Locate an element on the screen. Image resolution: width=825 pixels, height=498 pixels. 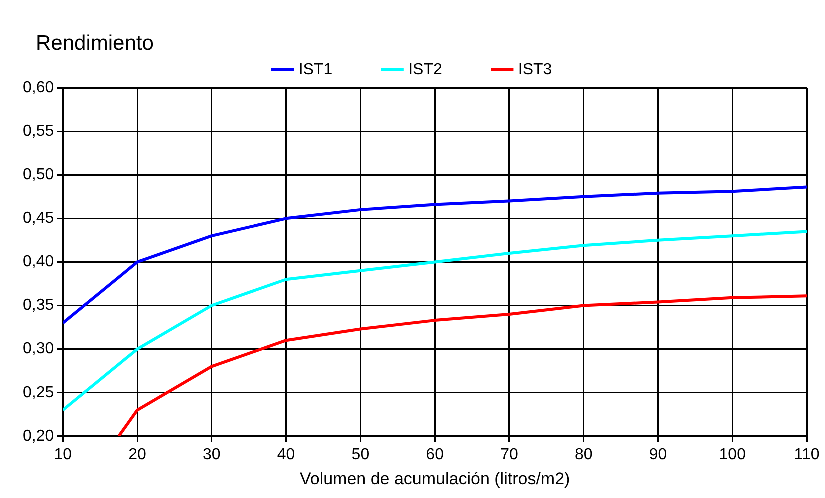
legend-label: IST2 is located at coordinates (425, 69).